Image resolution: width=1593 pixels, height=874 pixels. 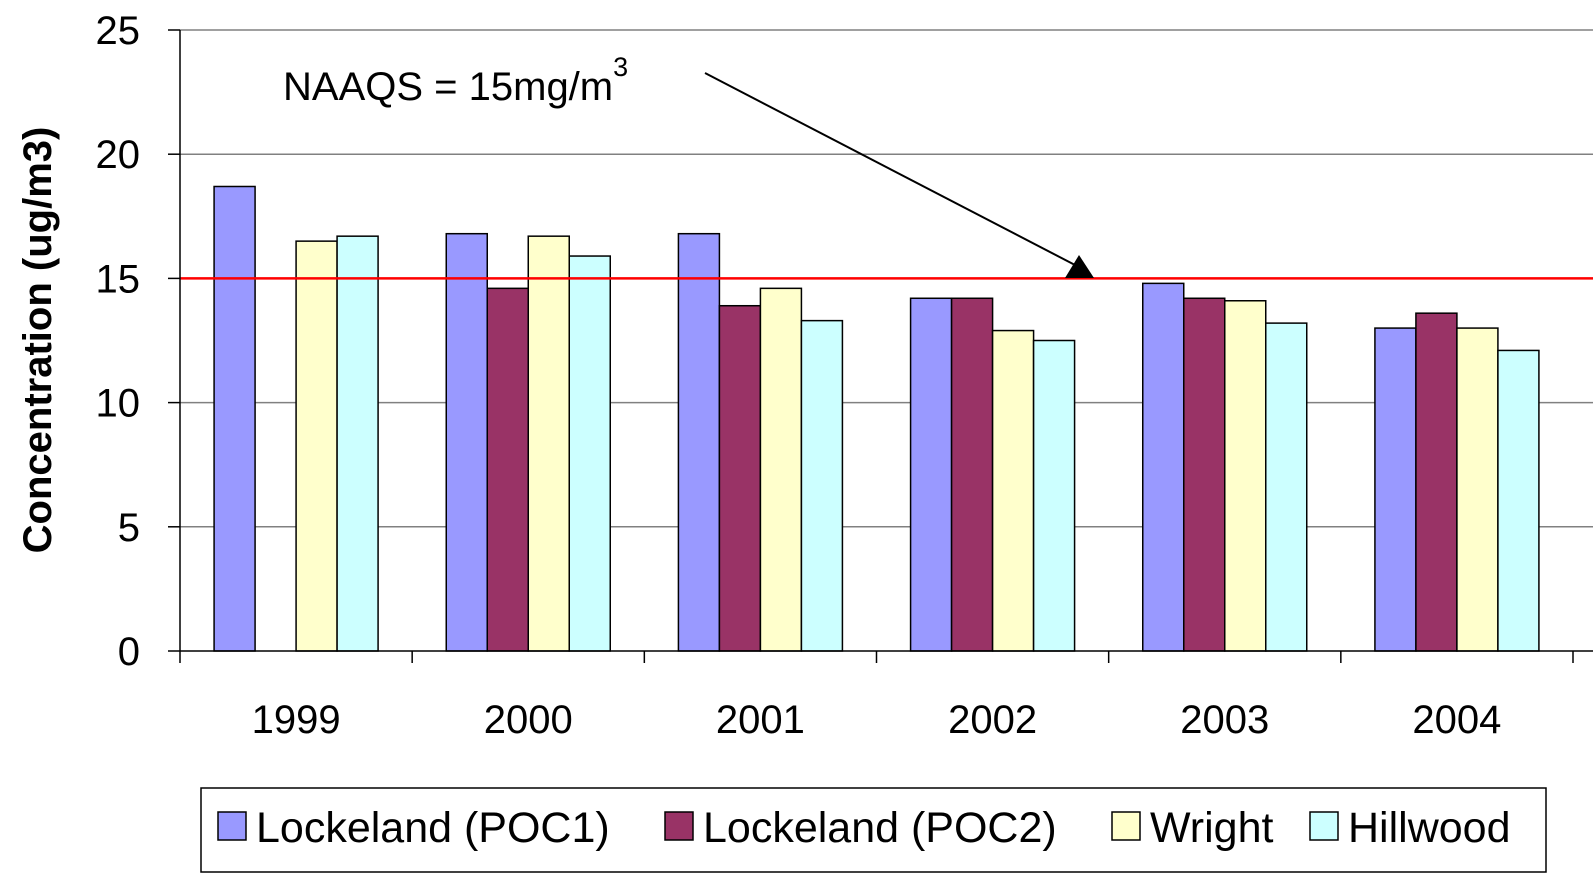 What do you see at coordinates (129, 528) in the screenshot?
I see `y-tick-label: 5` at bounding box center [129, 528].